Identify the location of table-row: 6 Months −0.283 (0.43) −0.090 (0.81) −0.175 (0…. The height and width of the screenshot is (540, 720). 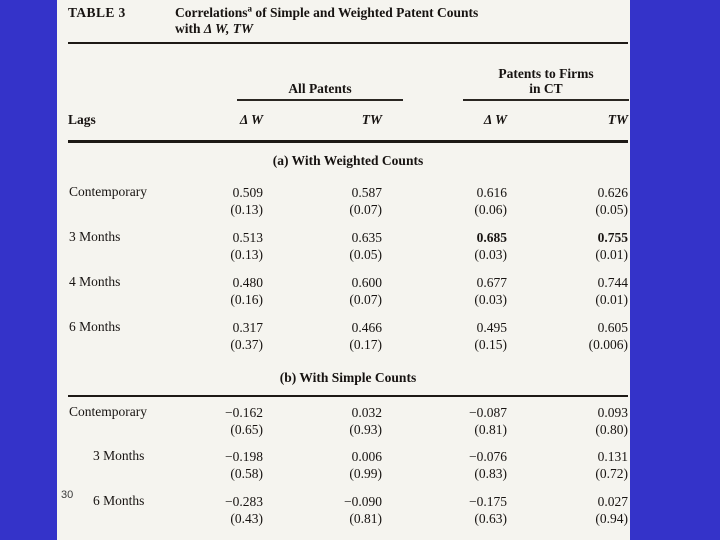
(348, 508).